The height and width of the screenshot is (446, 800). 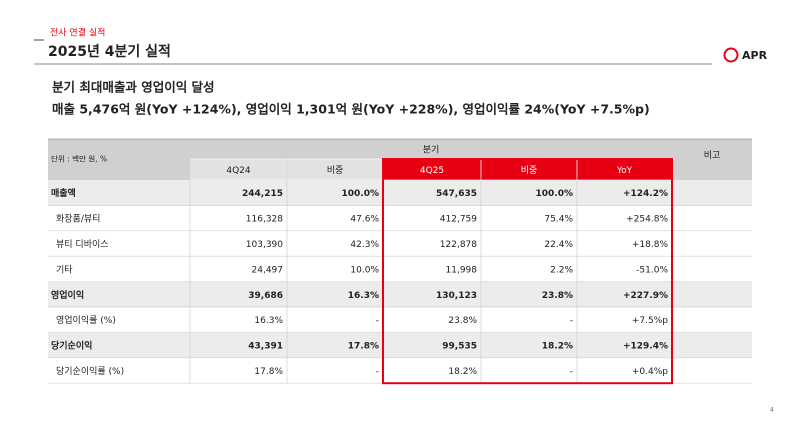 What do you see at coordinates (458, 220) in the screenshot?
I see `cell-value: 412,759` at bounding box center [458, 220].